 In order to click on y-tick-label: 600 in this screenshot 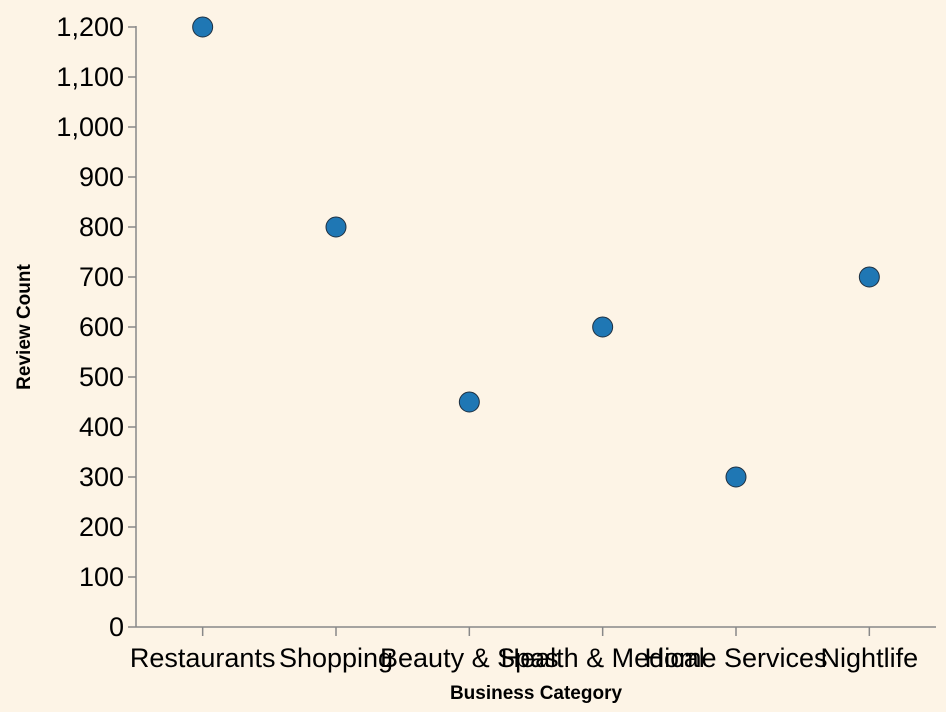, I will do `click(101, 327)`.